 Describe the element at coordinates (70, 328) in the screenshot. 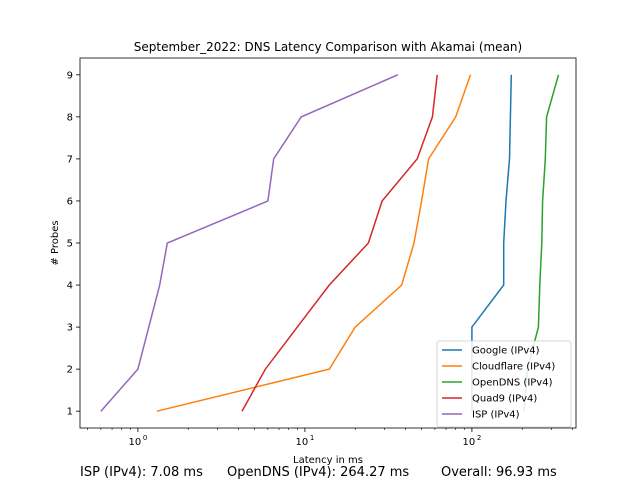

I see `y-tick-label: 3` at that location.